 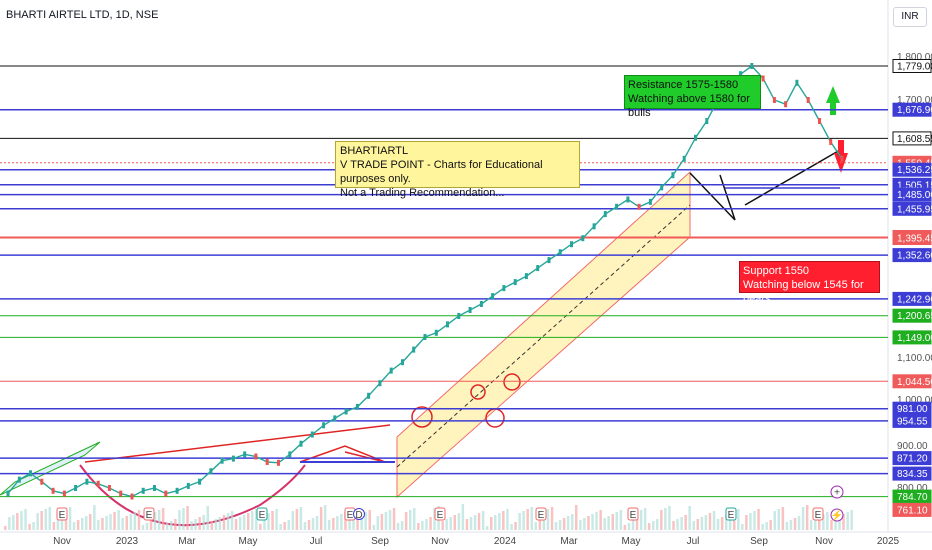 What do you see at coordinates (912, 194) in the screenshot?
I see `level-label-6: 1,485.00` at bounding box center [912, 194].